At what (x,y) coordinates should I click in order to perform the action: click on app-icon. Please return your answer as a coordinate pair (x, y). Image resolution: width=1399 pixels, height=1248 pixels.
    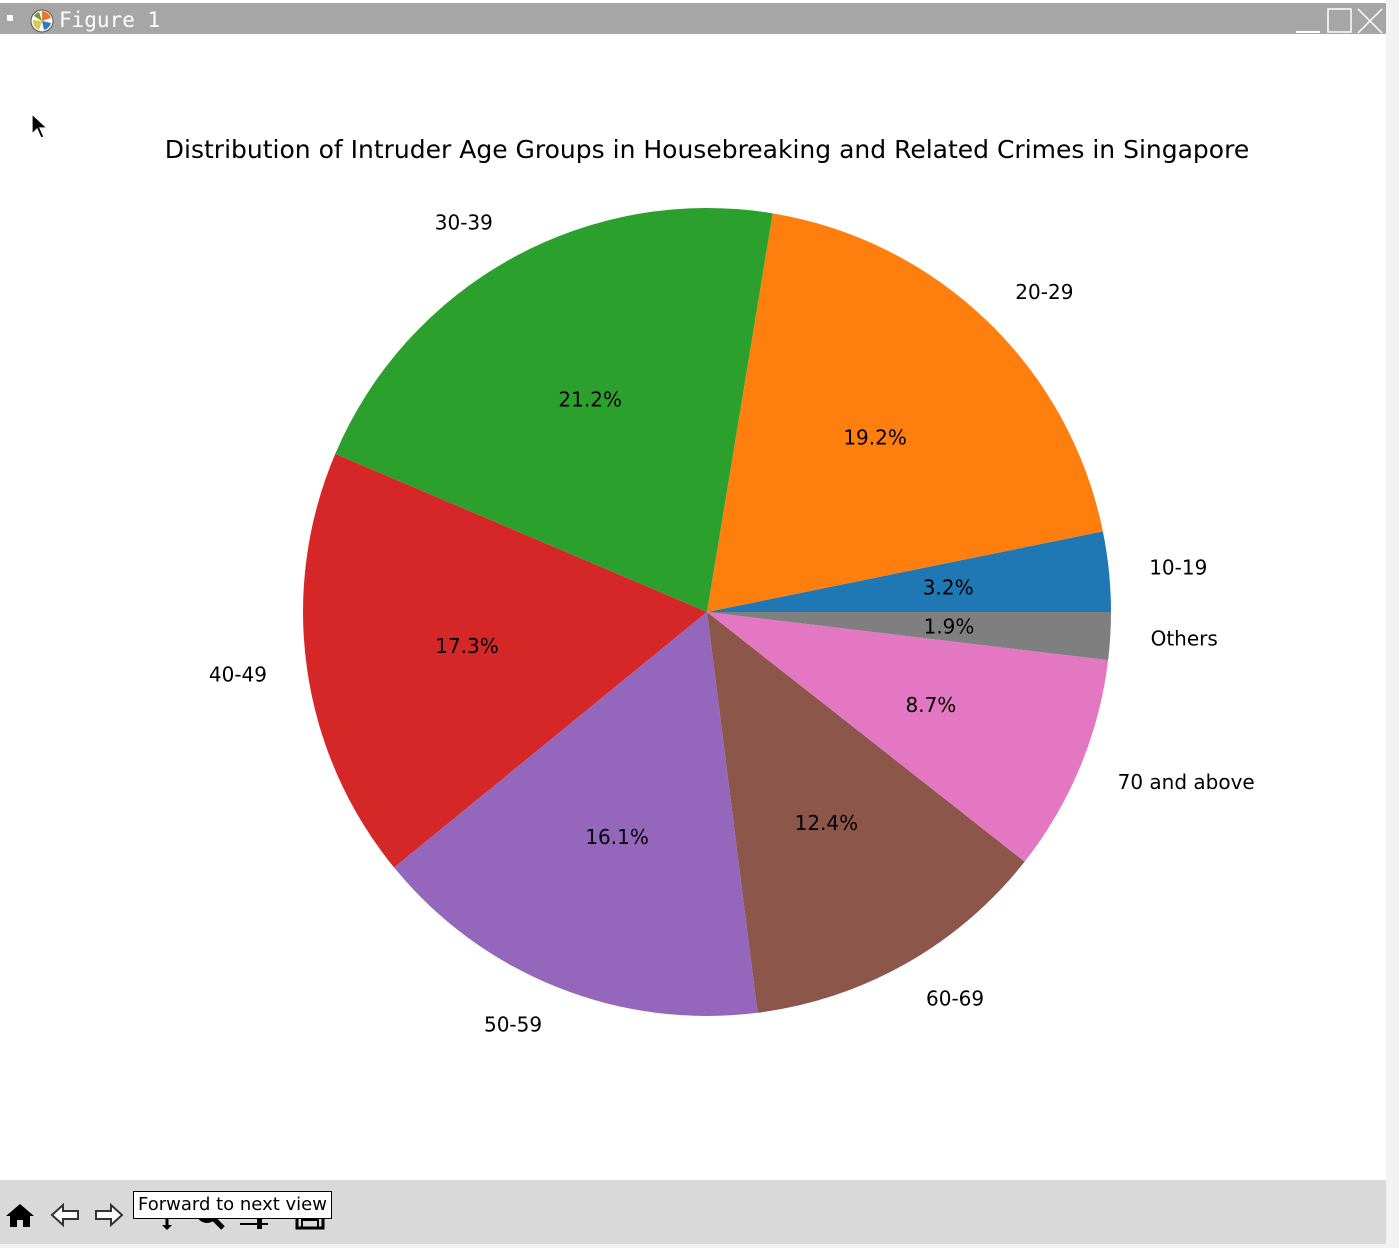
    Looking at the image, I should click on (42, 21).